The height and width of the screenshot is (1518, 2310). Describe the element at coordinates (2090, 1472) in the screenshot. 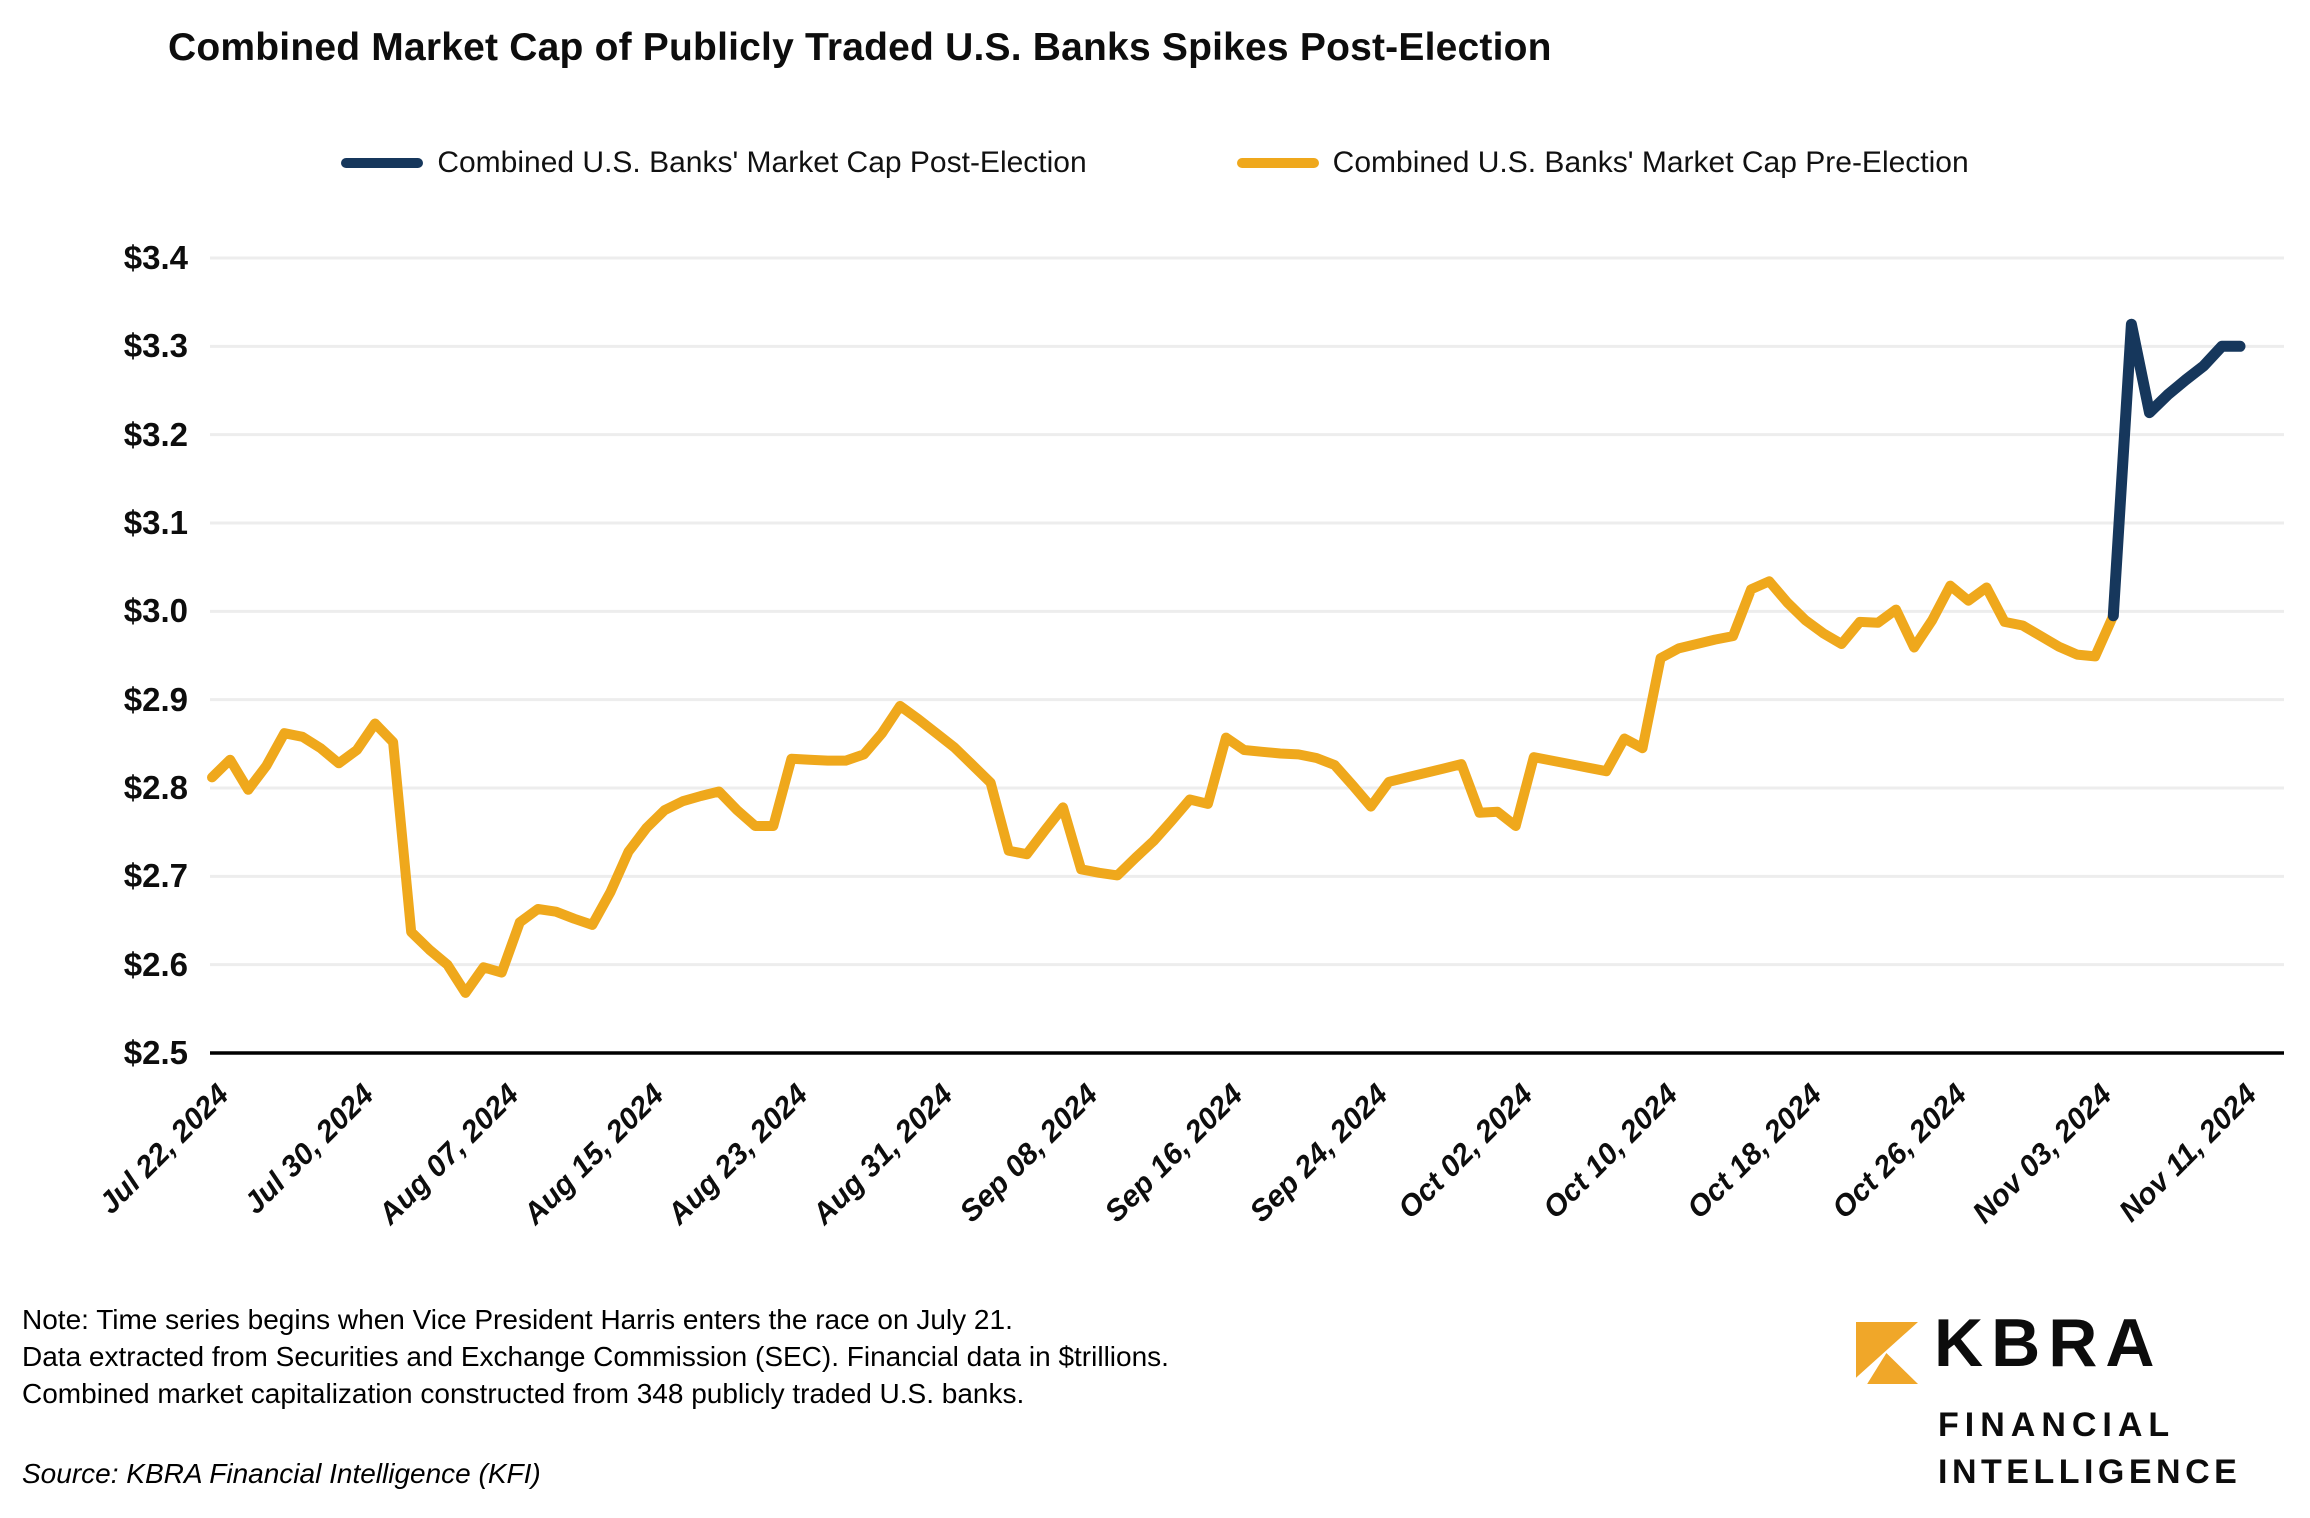

I see `kbra-logo-intelligence-text: INTELLIGENCE` at that location.